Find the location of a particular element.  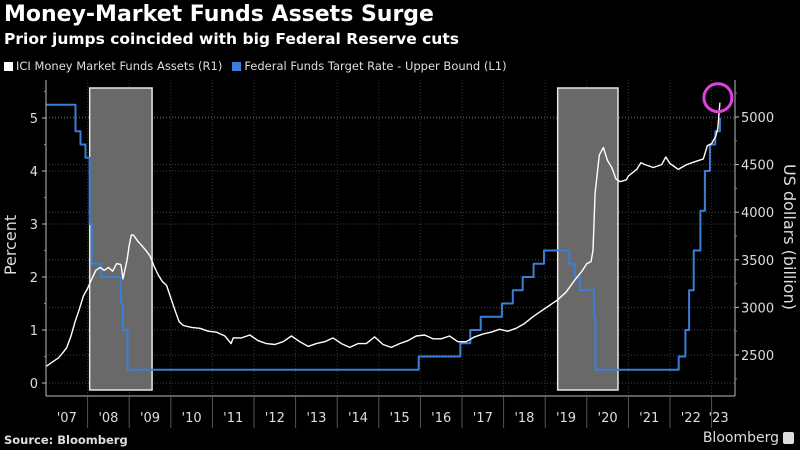

legend-swatch-rate is located at coordinates (237, 66).